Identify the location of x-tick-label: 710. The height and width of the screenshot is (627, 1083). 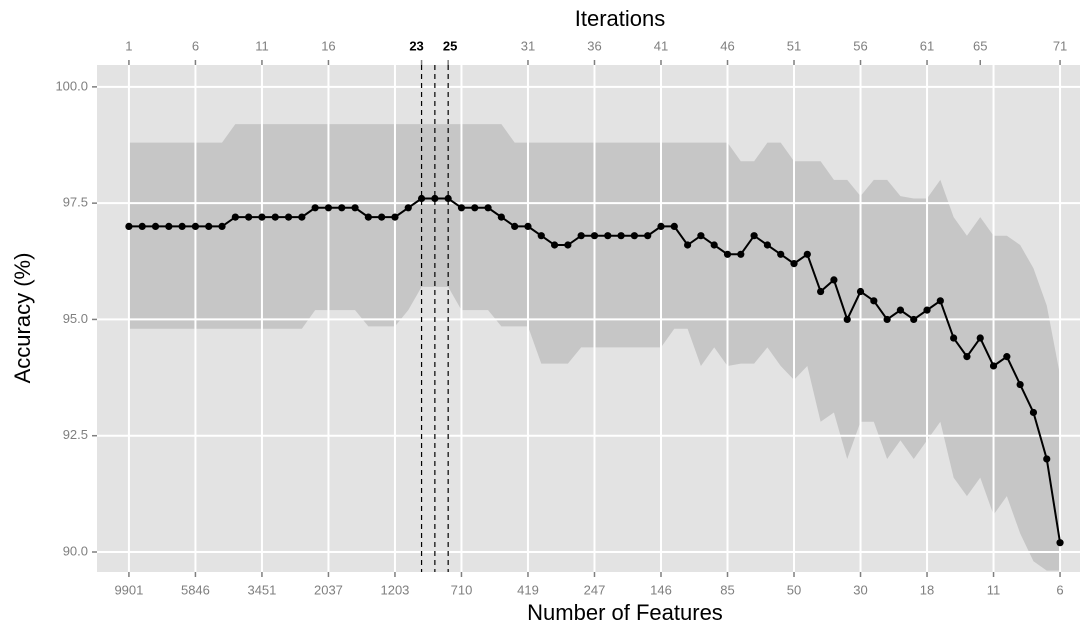
(462, 589).